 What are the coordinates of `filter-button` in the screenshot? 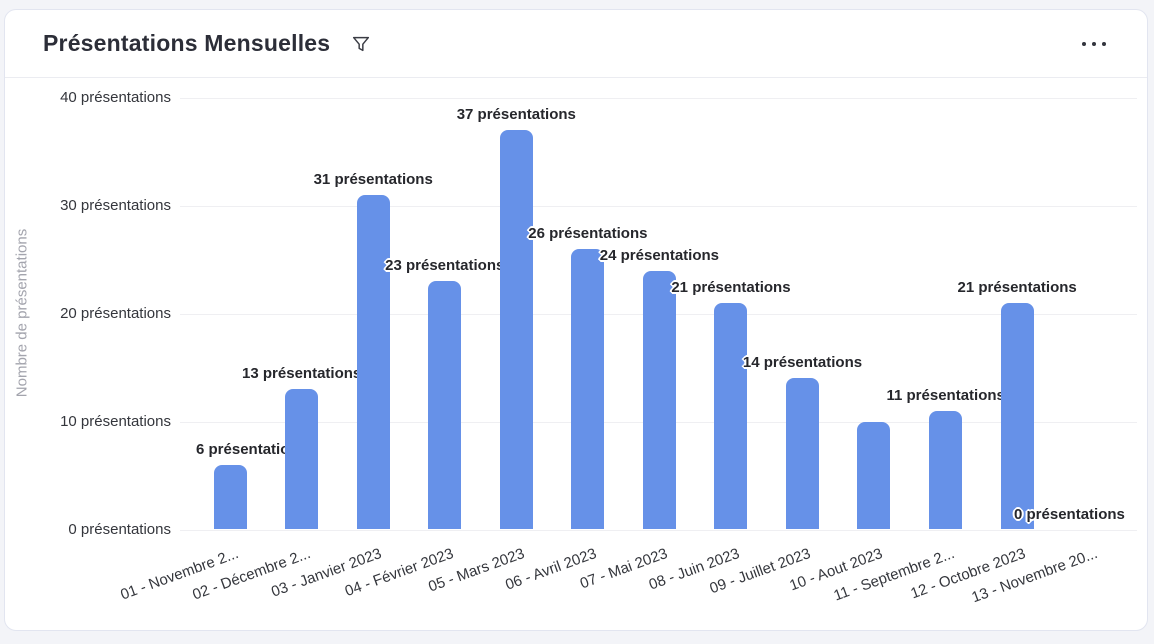 It's located at (361, 44).